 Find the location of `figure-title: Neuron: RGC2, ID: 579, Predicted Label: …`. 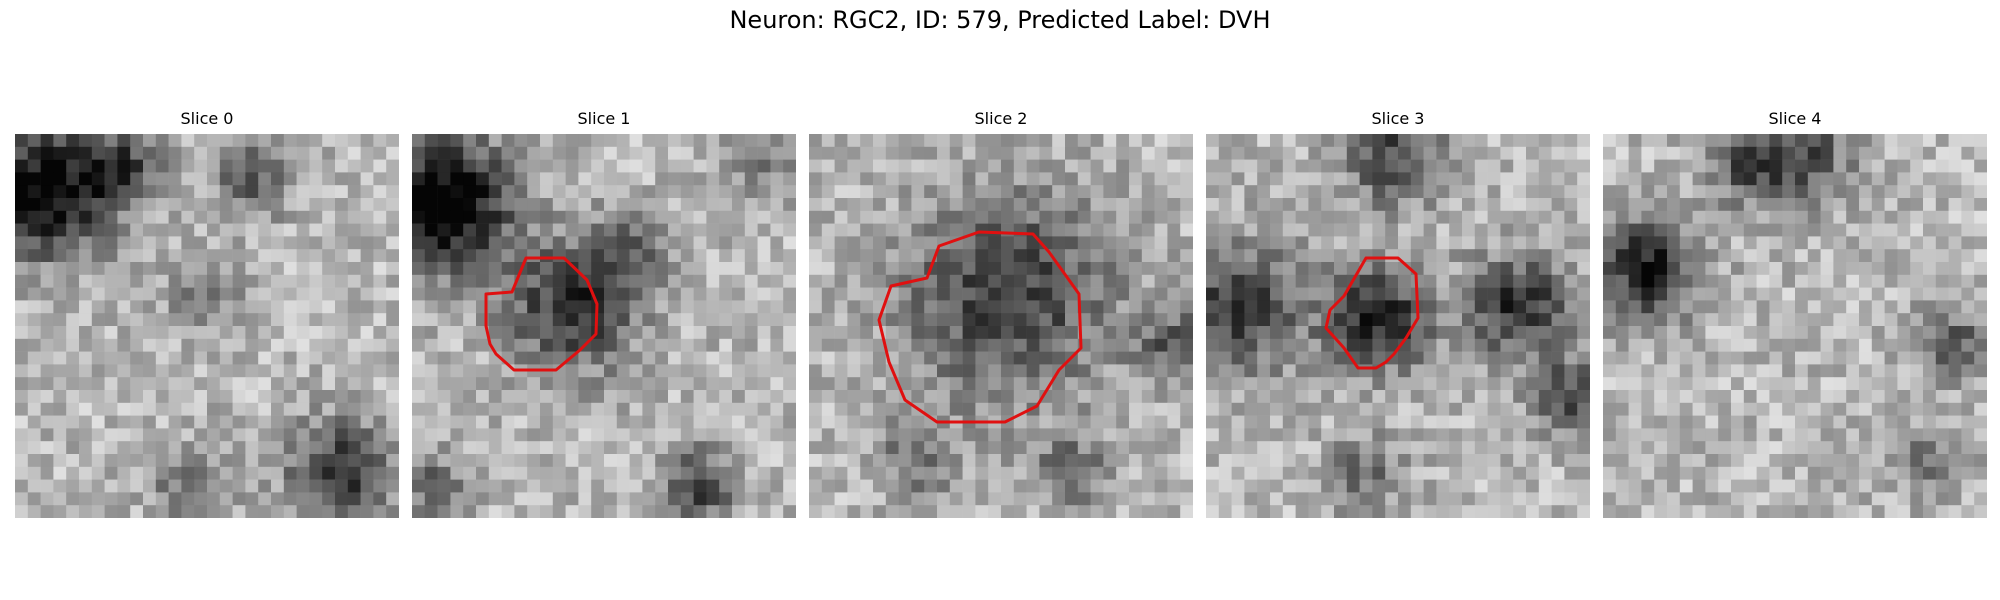

figure-title: Neuron: RGC2, ID: 579, Predicted Label: … is located at coordinates (1000, 20).